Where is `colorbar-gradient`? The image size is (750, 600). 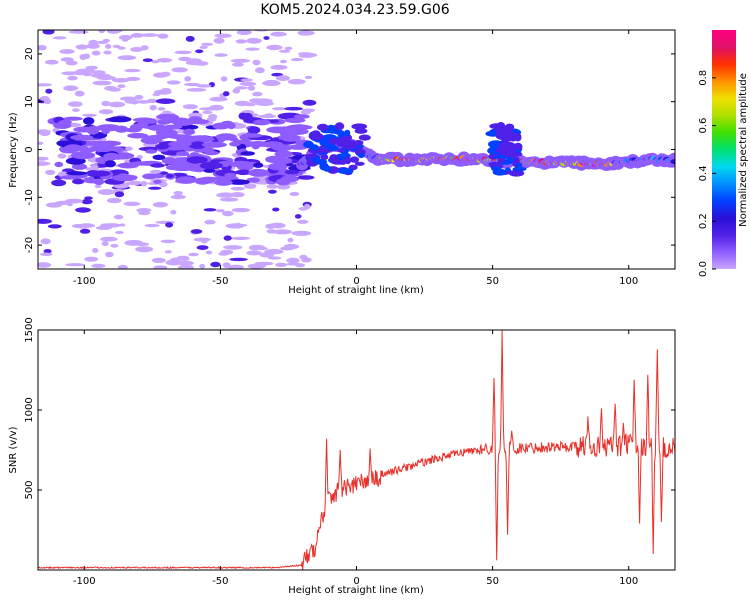
colorbar-gradient is located at coordinates (724, 149).